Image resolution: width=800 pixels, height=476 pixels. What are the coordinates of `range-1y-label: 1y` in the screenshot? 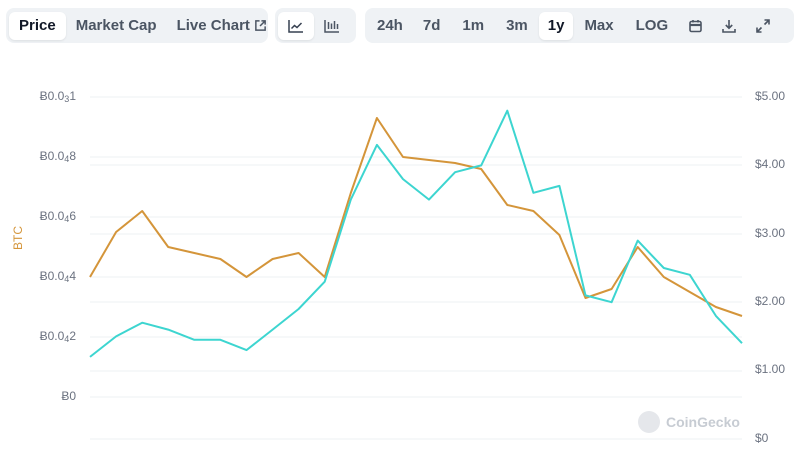 It's located at (556, 25).